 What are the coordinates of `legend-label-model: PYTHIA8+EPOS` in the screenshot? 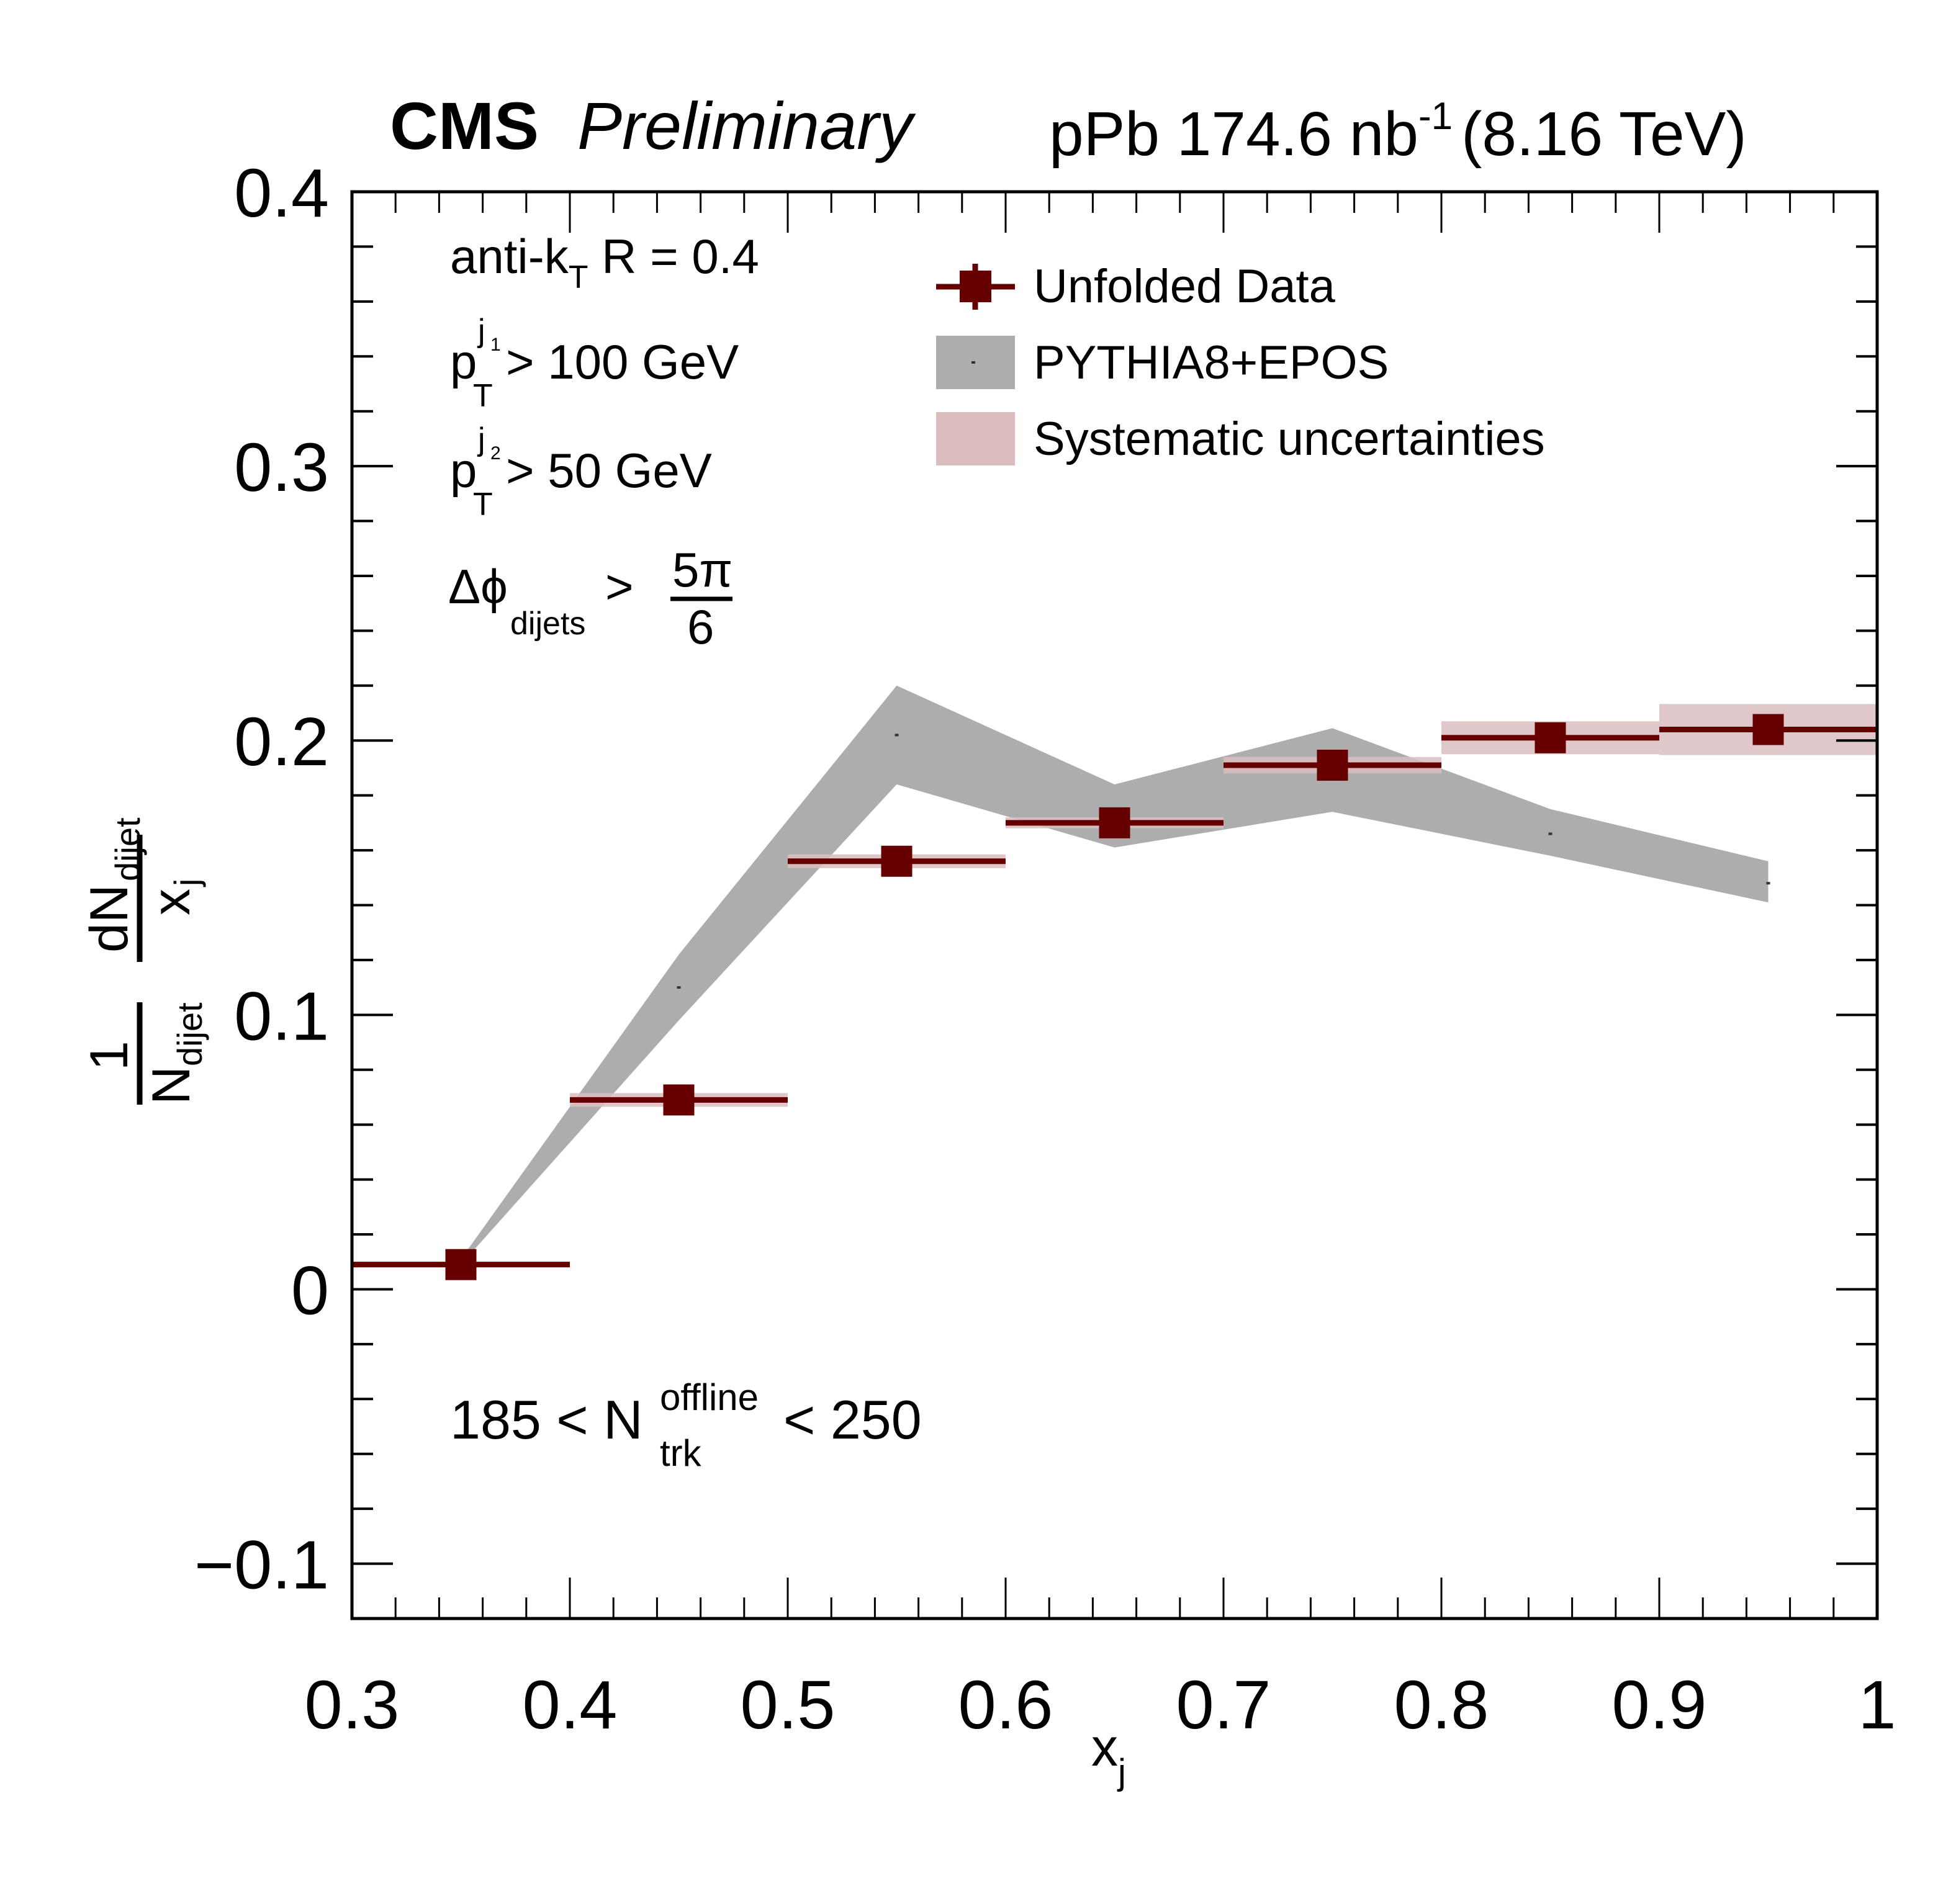 It's located at (1211, 362).